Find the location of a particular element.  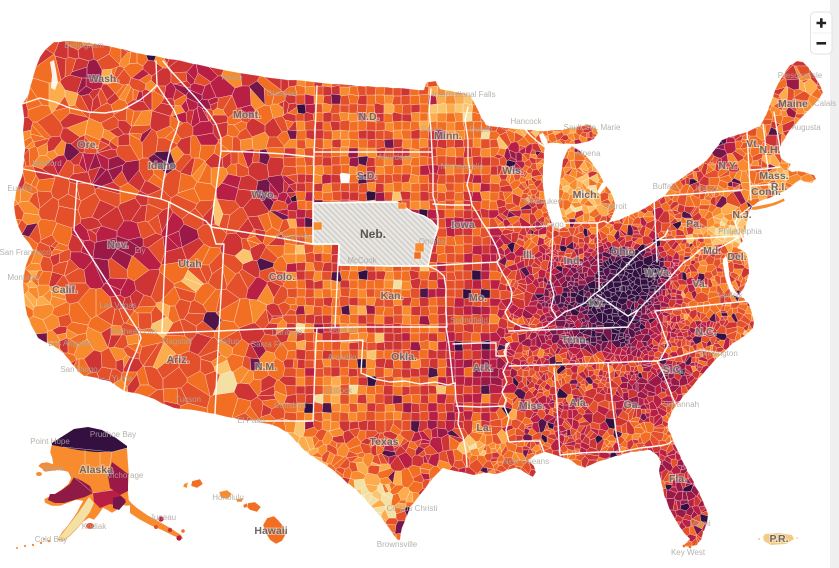

svg-text: Colo. is located at coordinates (282, 277).